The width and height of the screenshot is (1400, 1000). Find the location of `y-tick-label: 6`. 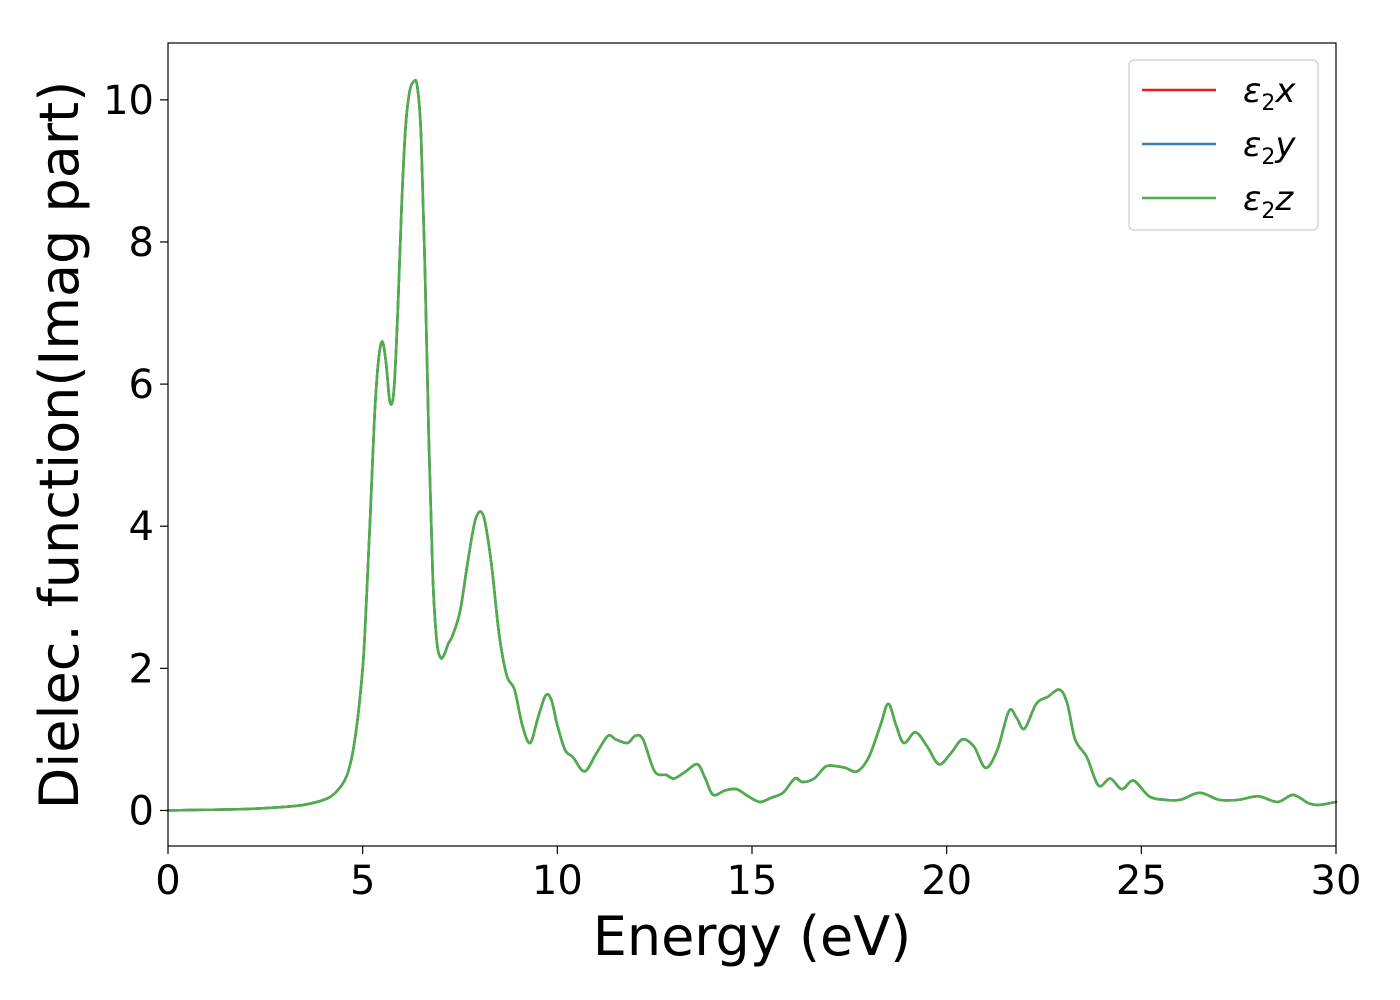

y-tick-label: 6 is located at coordinates (141, 385).